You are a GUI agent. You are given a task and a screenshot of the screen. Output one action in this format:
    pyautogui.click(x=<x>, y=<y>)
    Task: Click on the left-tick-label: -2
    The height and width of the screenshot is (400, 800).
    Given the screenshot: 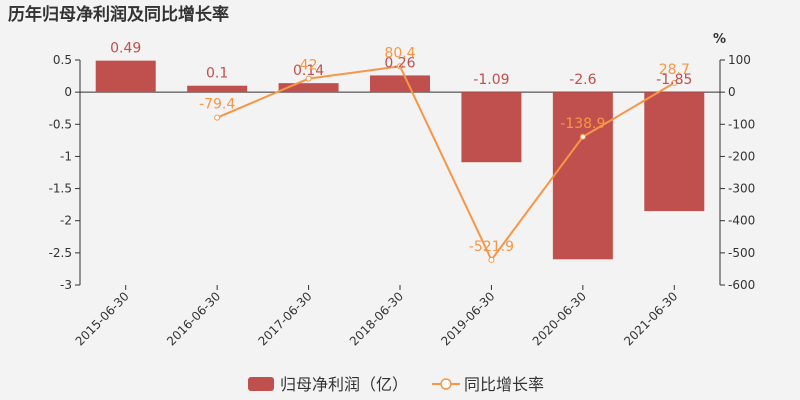 What is the action you would take?
    pyautogui.click(x=66, y=221)
    